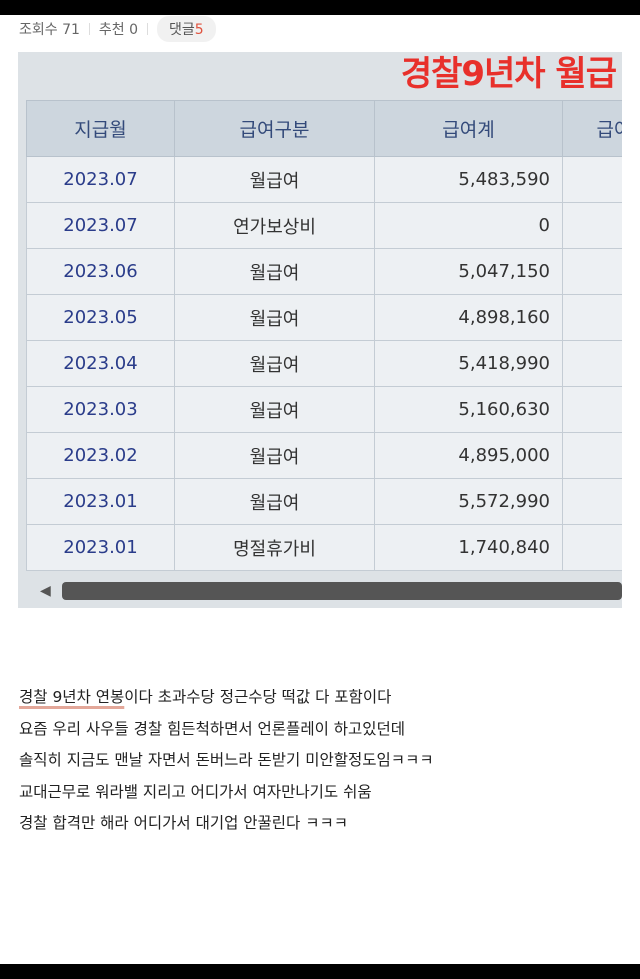  I want to click on comments-count: 5, so click(199, 30).